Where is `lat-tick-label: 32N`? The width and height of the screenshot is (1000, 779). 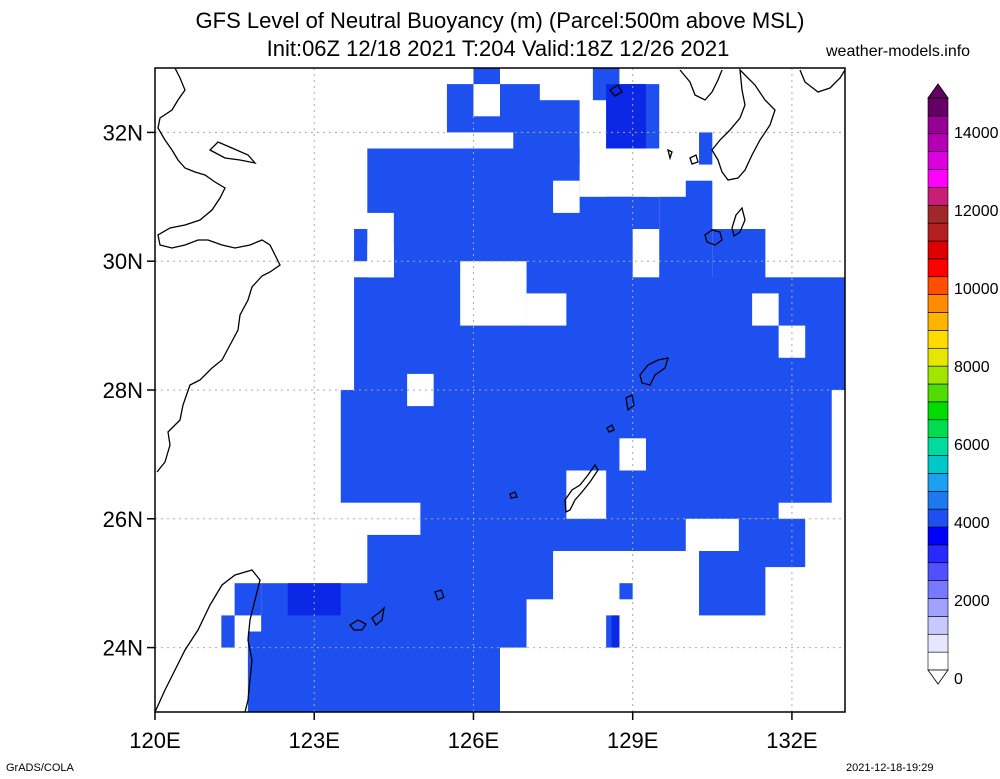 lat-tick-label: 32N is located at coordinates (123, 132).